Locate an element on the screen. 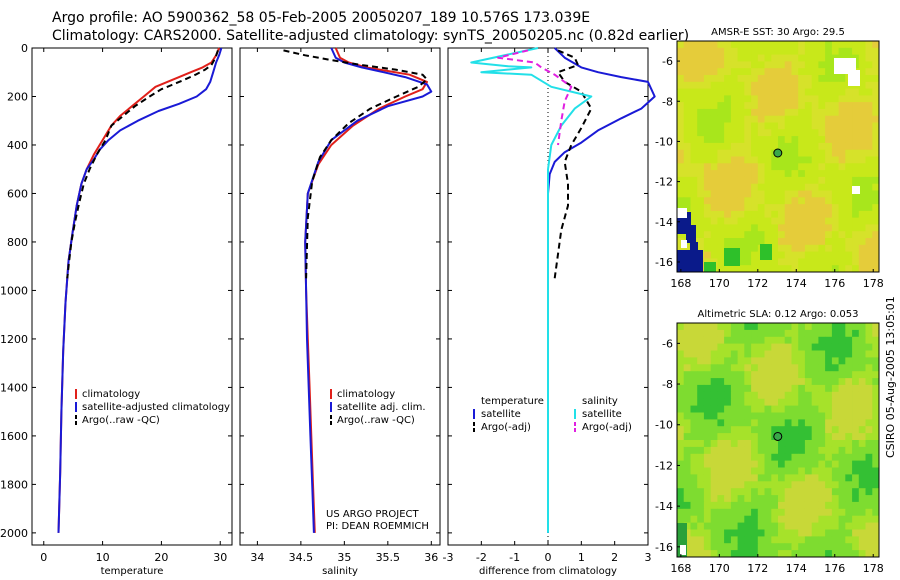 The width and height of the screenshot is (900, 580). difference-xtick-label: -3 is located at coordinates (448, 557).